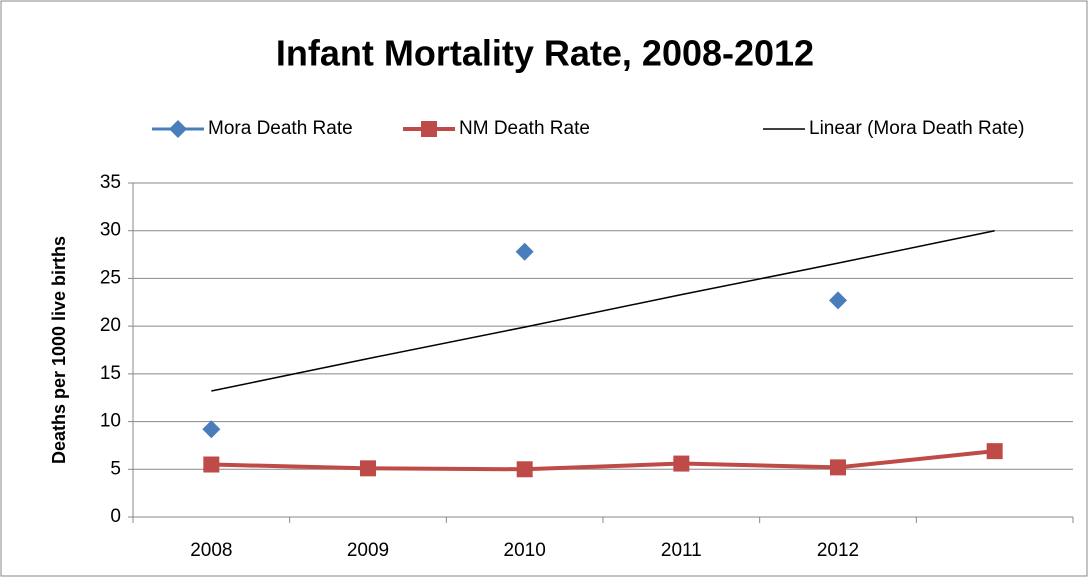 This screenshot has height=579, width=1090. I want to click on x-tick-label: 2008, so click(211, 550).